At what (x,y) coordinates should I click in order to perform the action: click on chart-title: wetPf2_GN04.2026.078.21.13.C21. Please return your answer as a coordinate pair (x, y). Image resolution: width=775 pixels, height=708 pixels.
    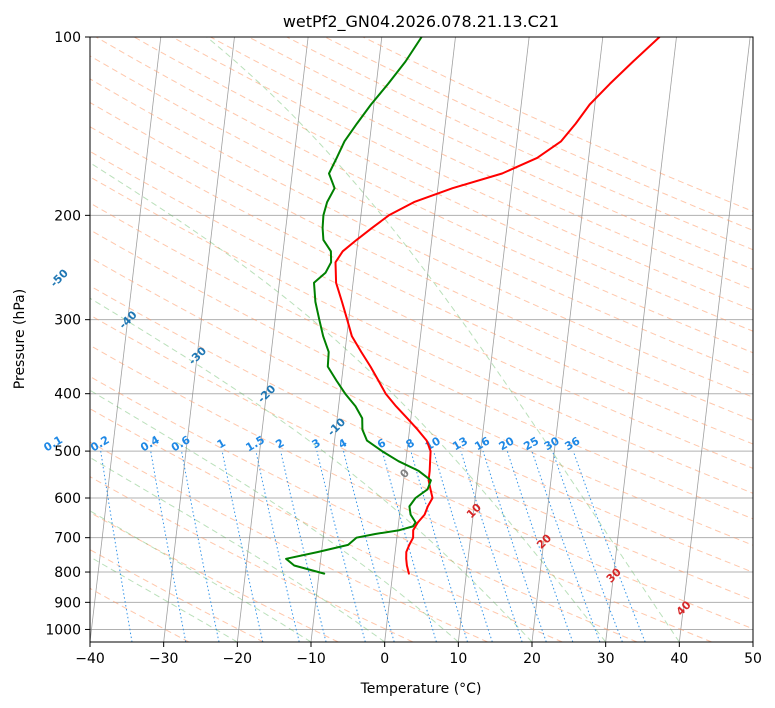
    Looking at the image, I should click on (421, 22).